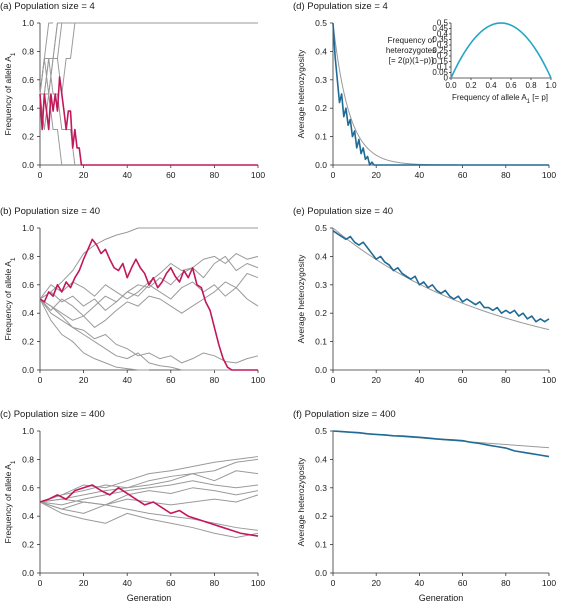 The image size is (562, 604). Describe the element at coordinates (340, 6) in the screenshot. I see `panel-title: (d) Population size = 4` at that location.